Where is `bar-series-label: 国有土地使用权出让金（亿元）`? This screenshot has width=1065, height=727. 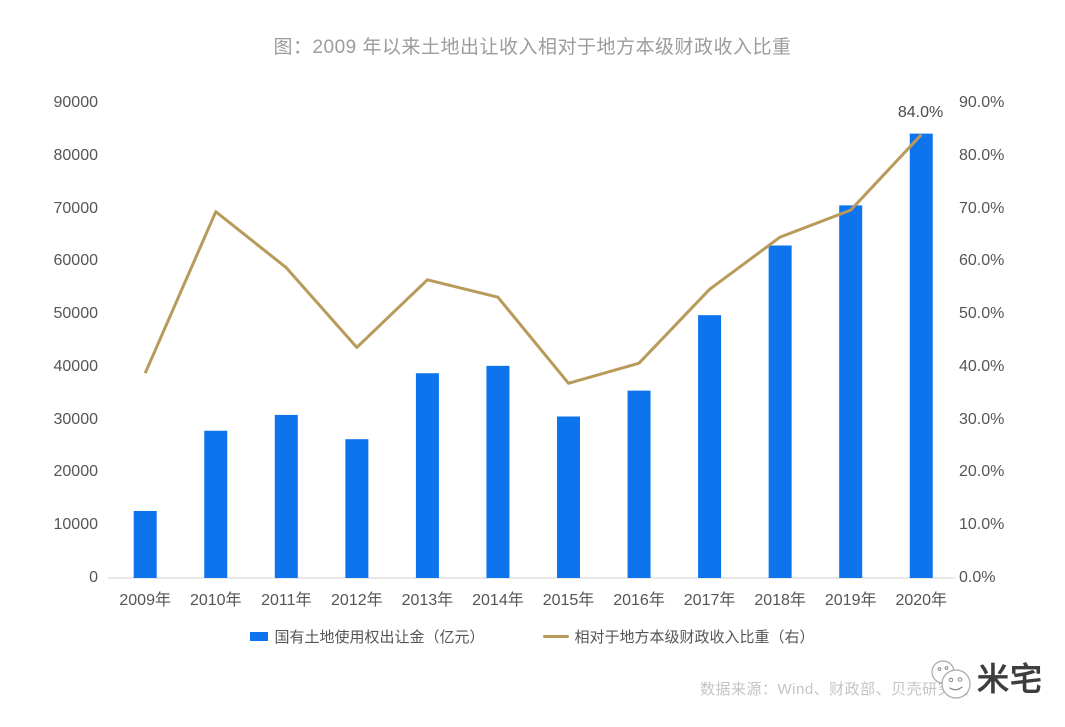
bar-series-label: 国有土地使用权出让金（亿元） is located at coordinates (379, 637).